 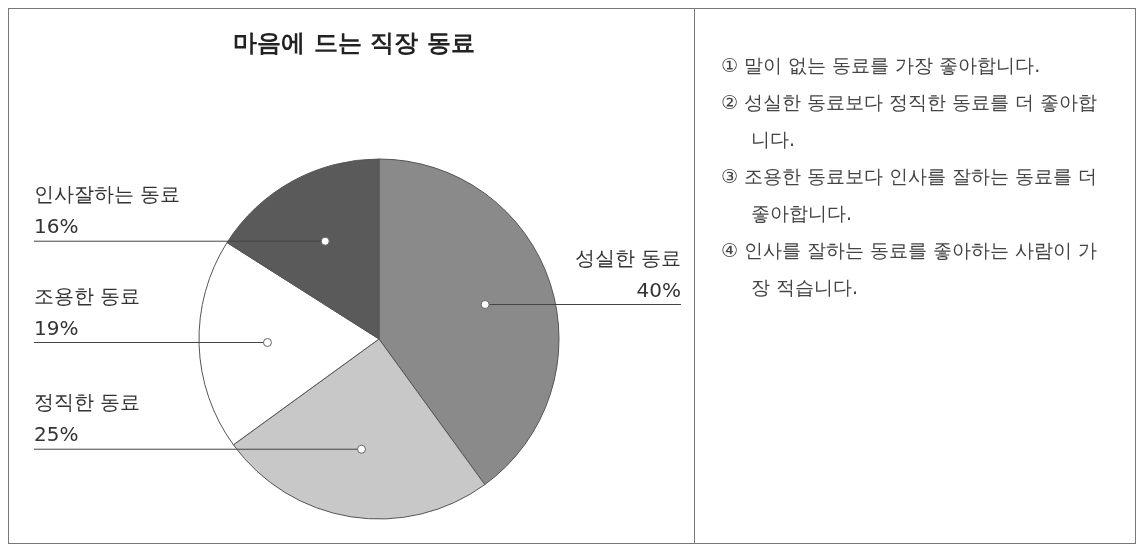 What do you see at coordinates (87, 295) in the screenshot?
I see `slice-label: 조용한 동료` at bounding box center [87, 295].